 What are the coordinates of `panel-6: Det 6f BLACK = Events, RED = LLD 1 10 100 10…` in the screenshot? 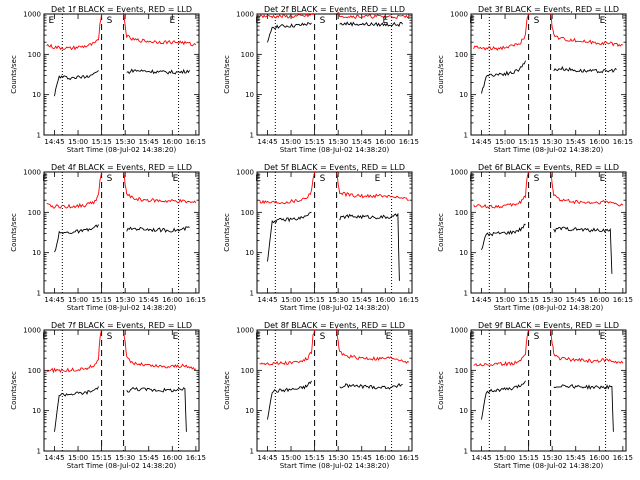 It's located at (535, 237).